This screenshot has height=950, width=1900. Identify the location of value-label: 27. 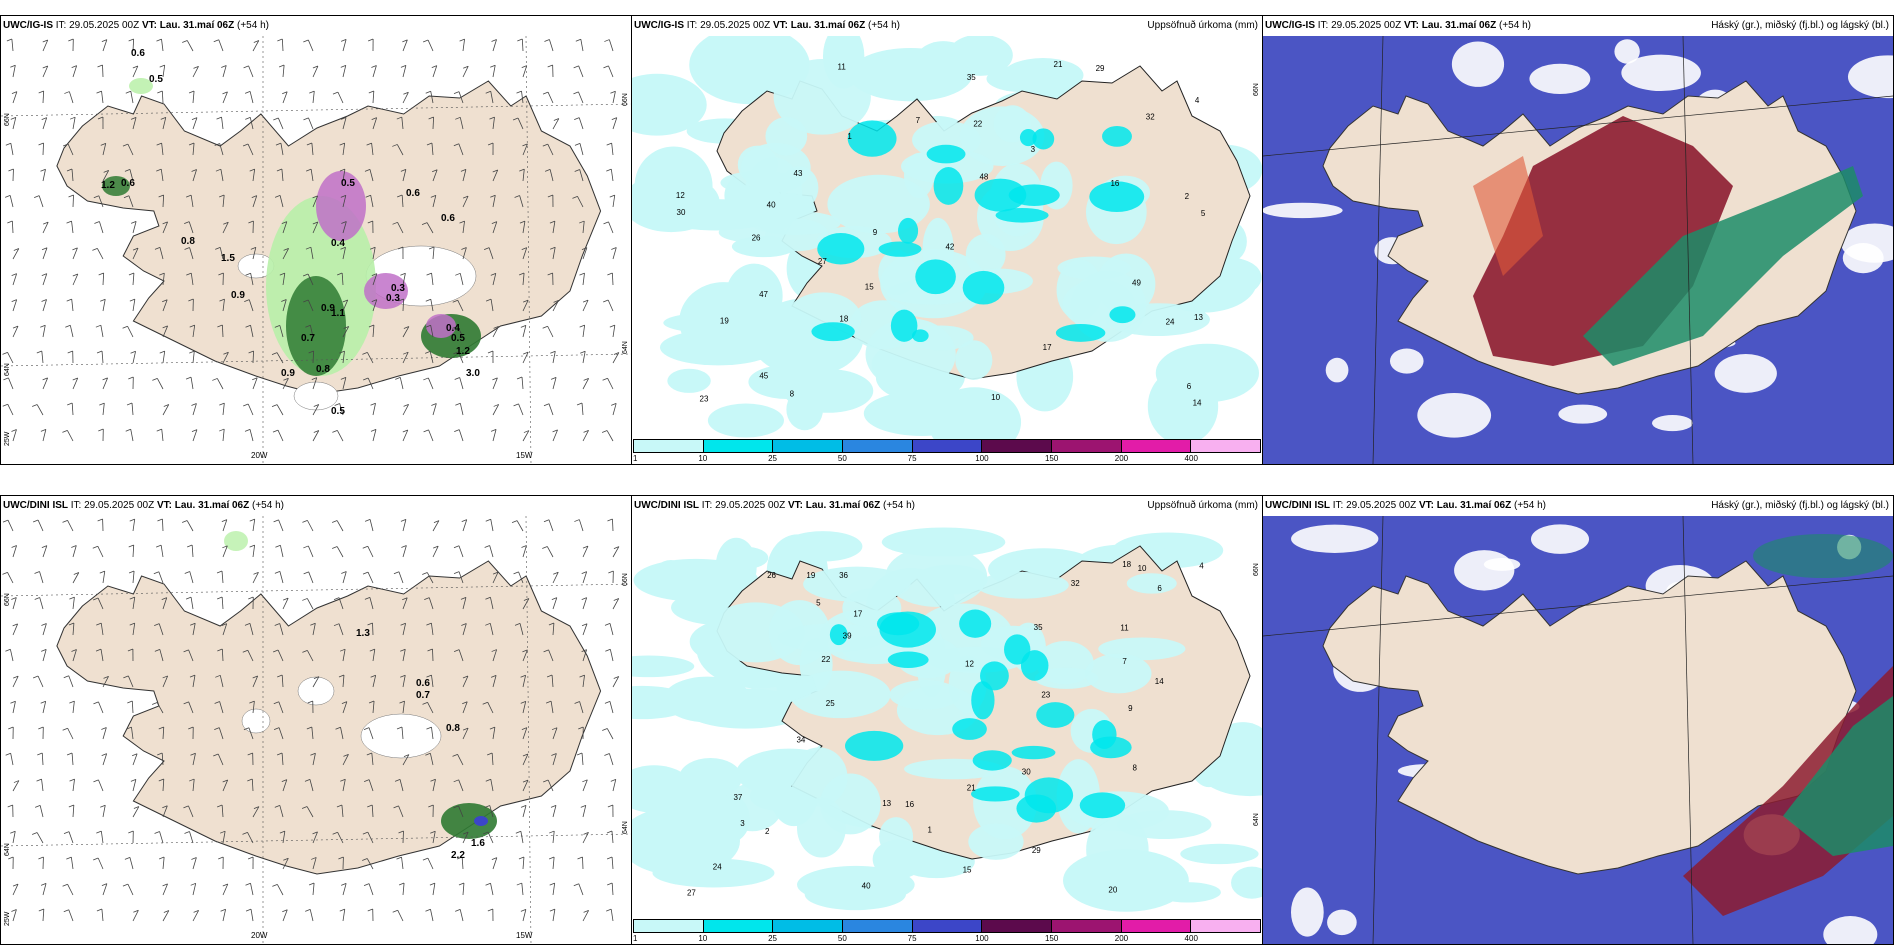
(691, 892).